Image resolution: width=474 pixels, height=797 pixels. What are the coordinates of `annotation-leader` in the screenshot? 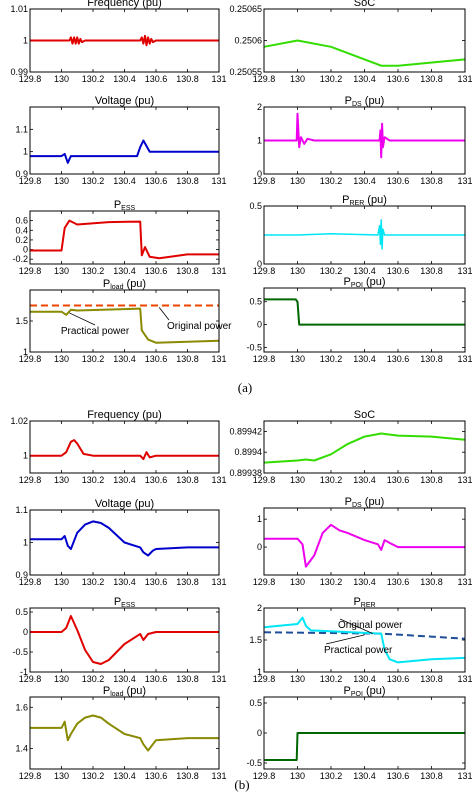 It's located at (356, 626).